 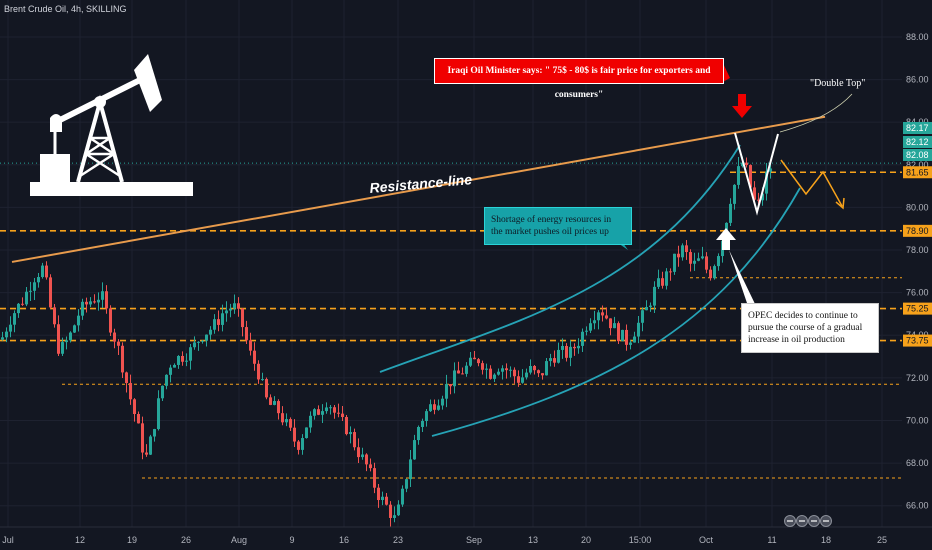 I want to click on time-tick-label: 9, so click(x=291, y=540).